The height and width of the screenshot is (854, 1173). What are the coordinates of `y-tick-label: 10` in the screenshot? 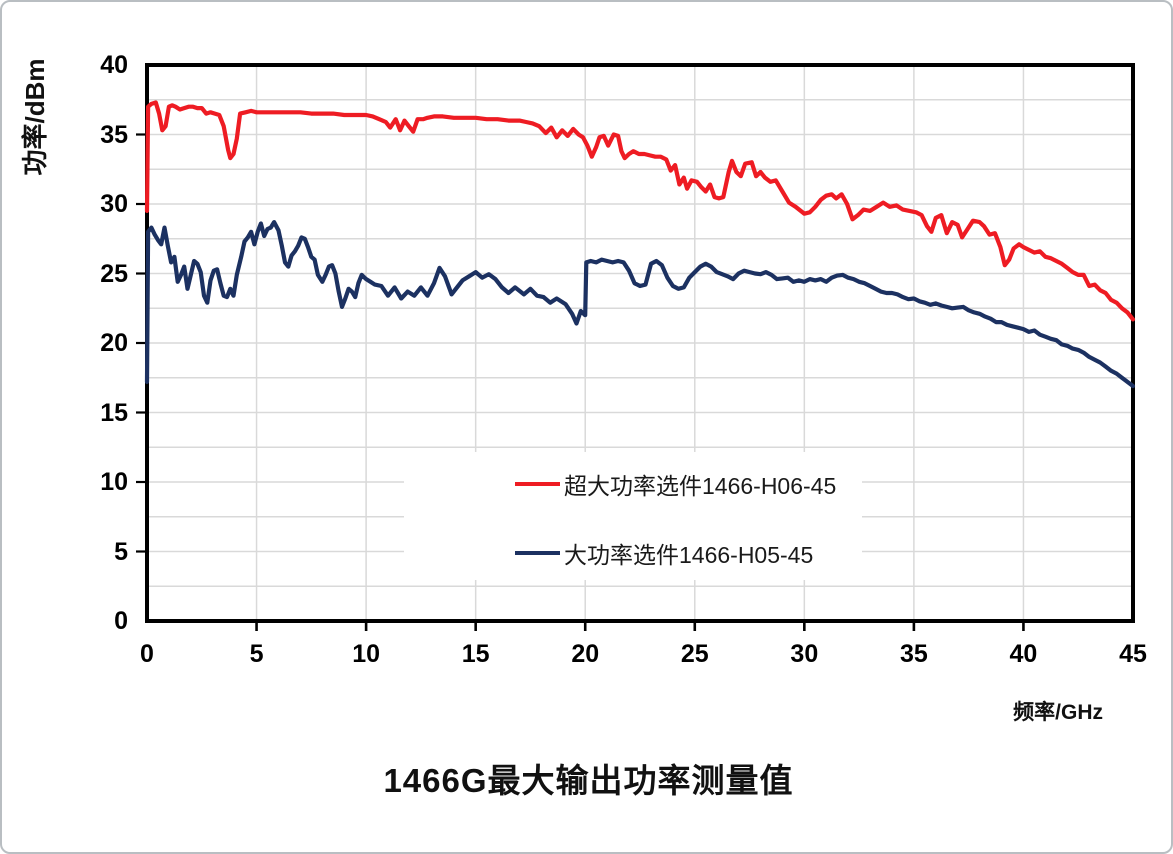 It's located at (114, 482).